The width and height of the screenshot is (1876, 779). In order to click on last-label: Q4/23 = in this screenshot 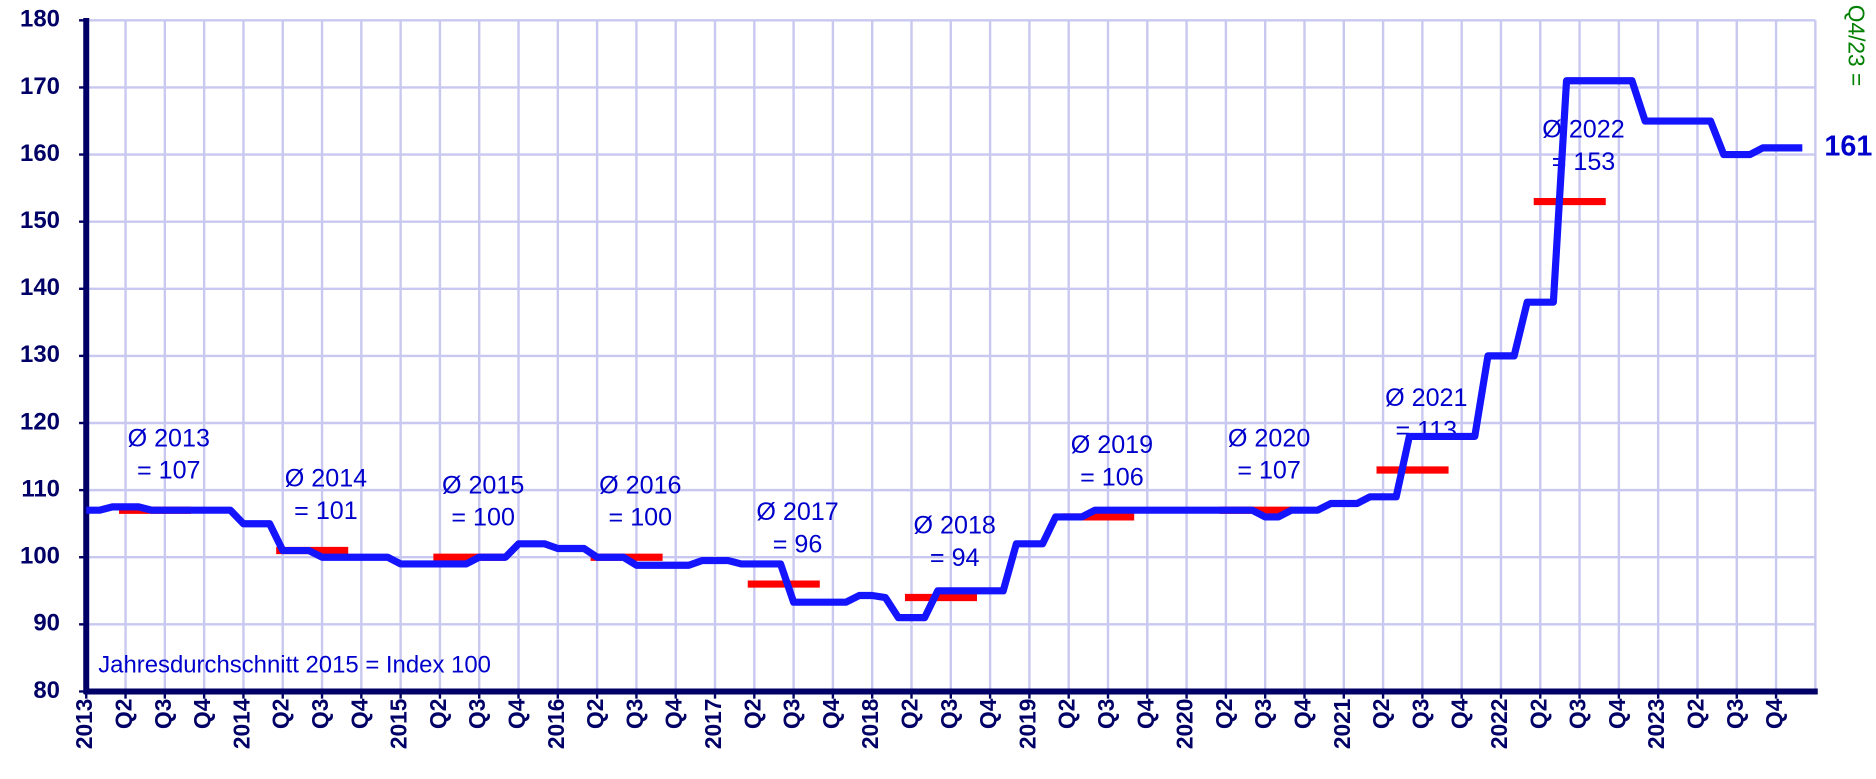, I will do `click(1856, 45)`.